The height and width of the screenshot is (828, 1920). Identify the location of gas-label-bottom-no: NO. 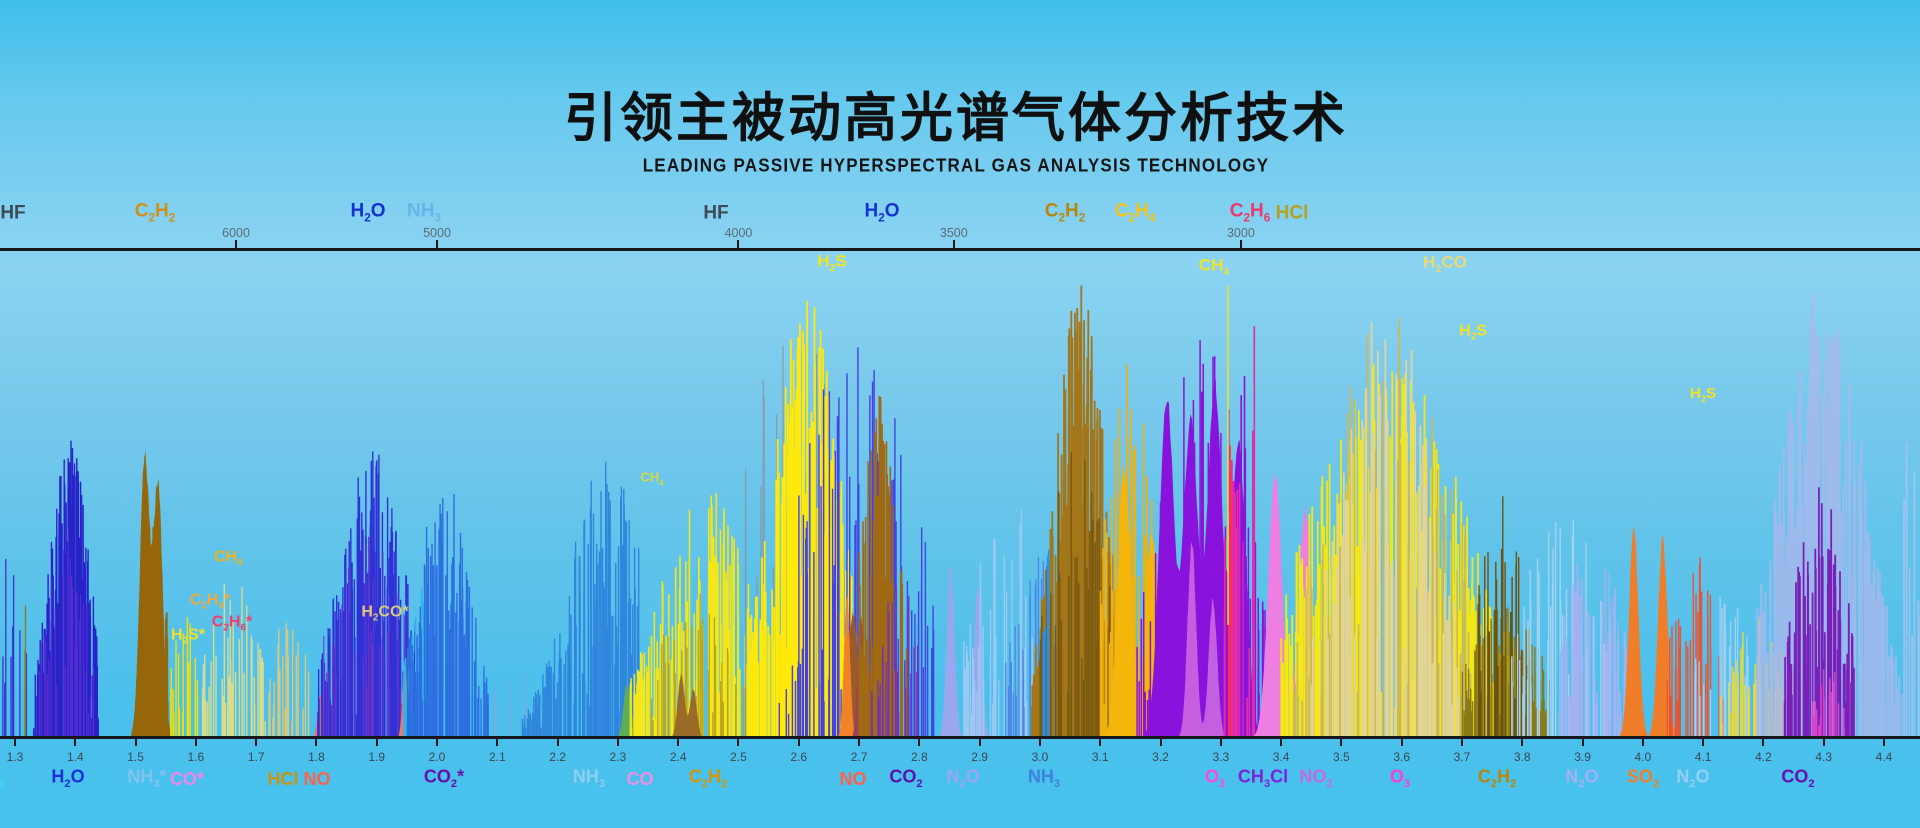
(853, 779).